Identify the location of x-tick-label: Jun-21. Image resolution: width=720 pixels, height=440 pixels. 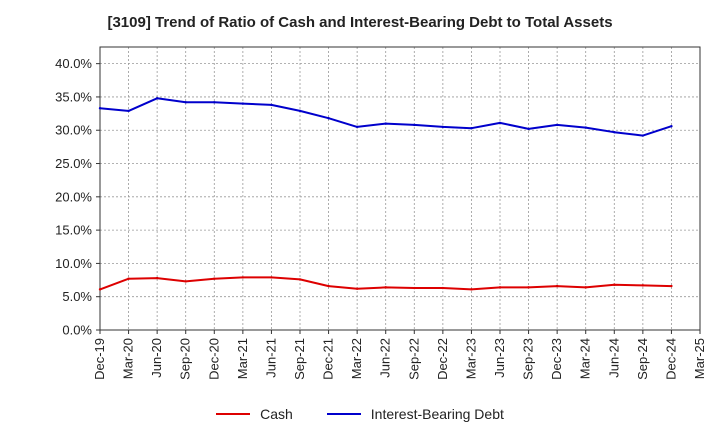
(270, 358).